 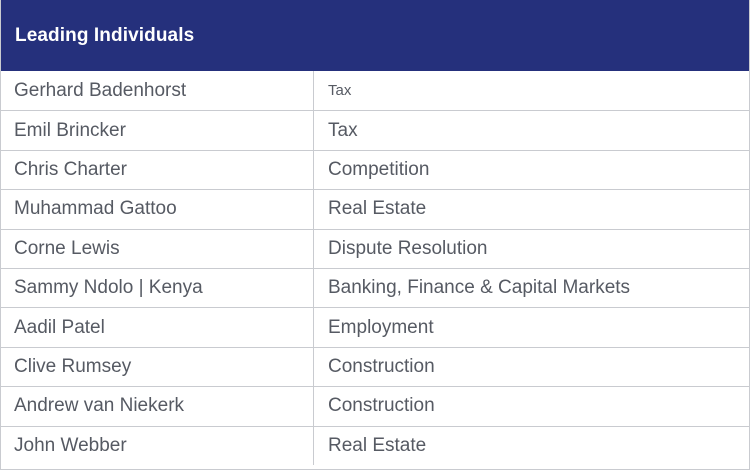 What do you see at coordinates (157, 406) in the screenshot?
I see `name-cell: Andrew van Niekerk` at bounding box center [157, 406].